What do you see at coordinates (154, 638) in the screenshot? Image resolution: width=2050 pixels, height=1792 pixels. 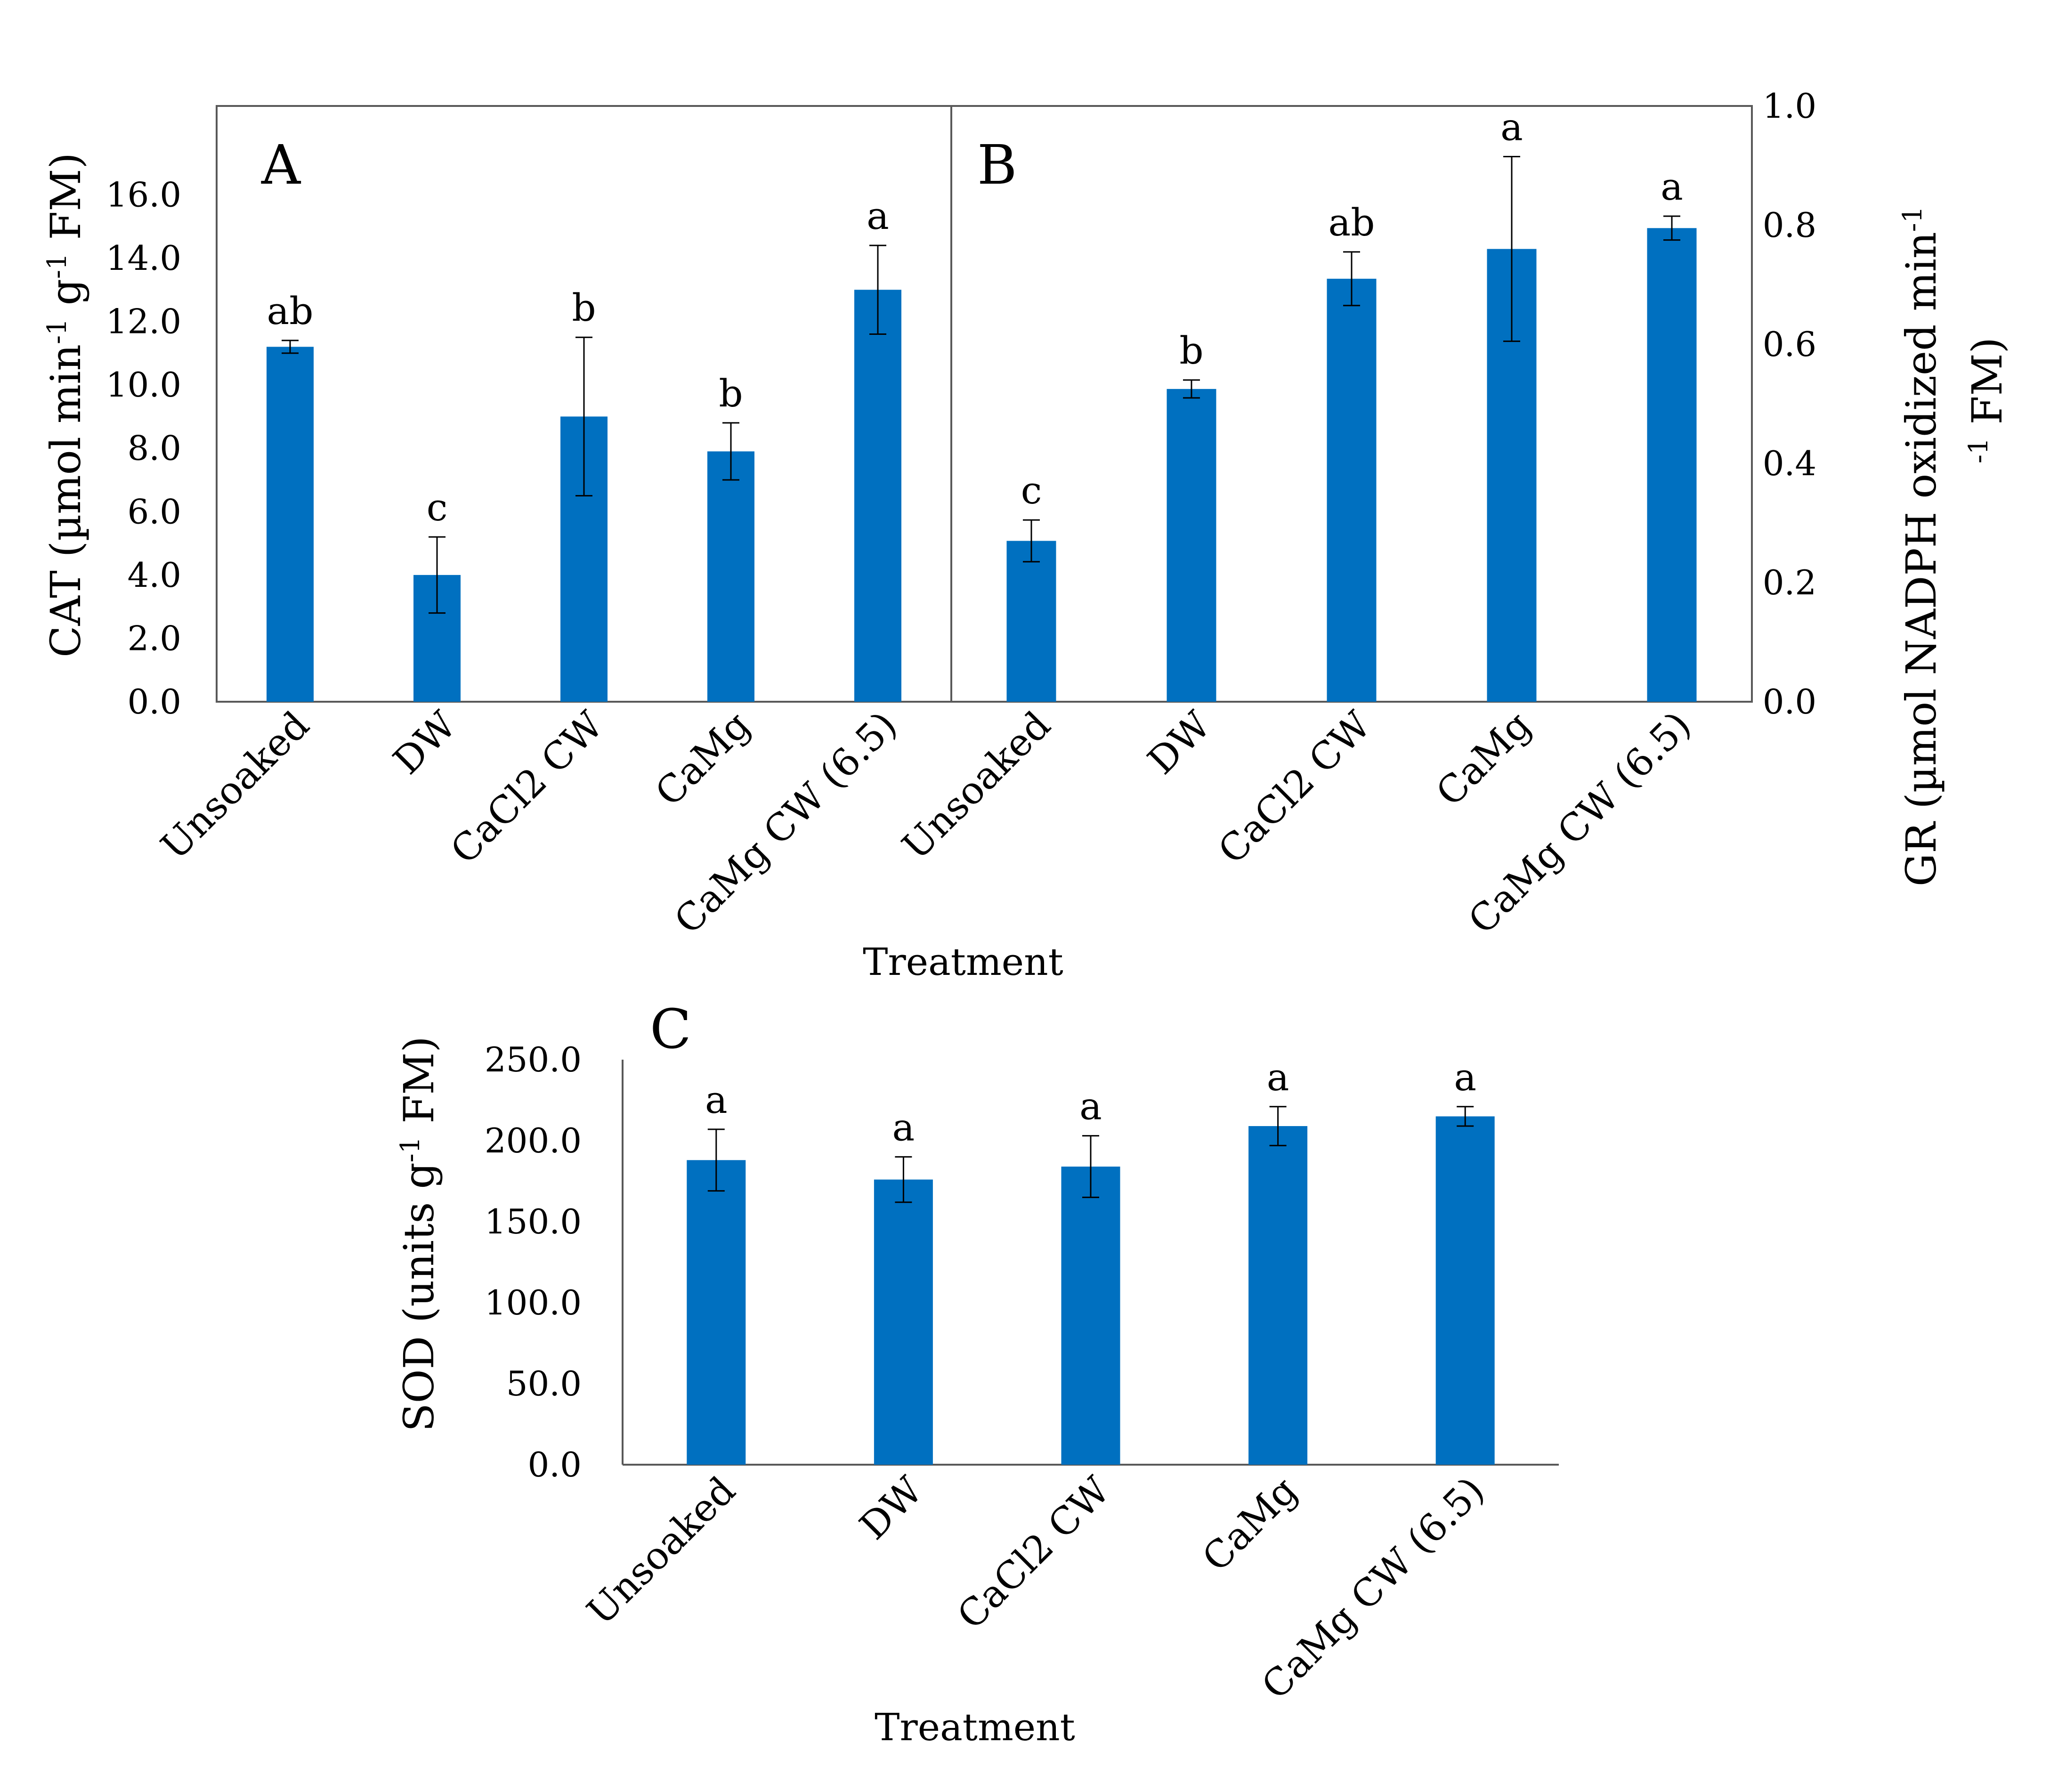 I see `panel-a-y-tick-label: 2.0` at bounding box center [154, 638].